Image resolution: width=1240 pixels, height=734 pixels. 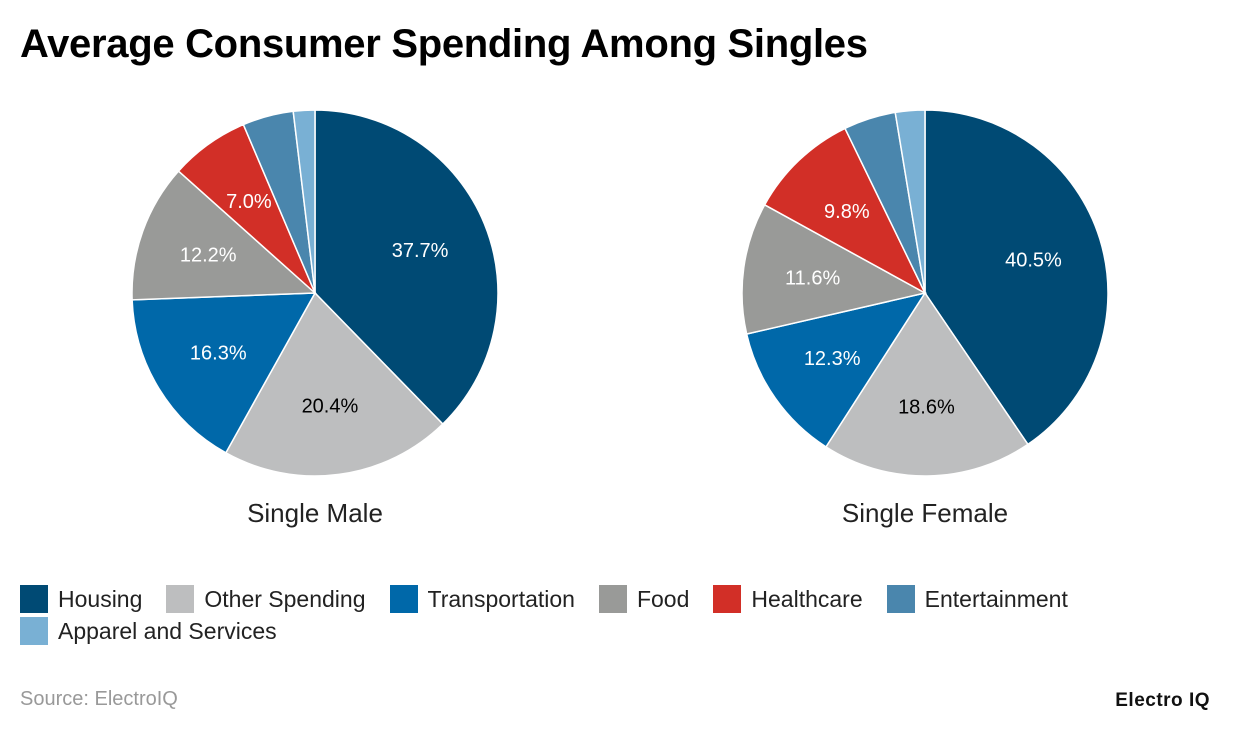 I want to click on slice-label: 16.3%, so click(x=218, y=353).